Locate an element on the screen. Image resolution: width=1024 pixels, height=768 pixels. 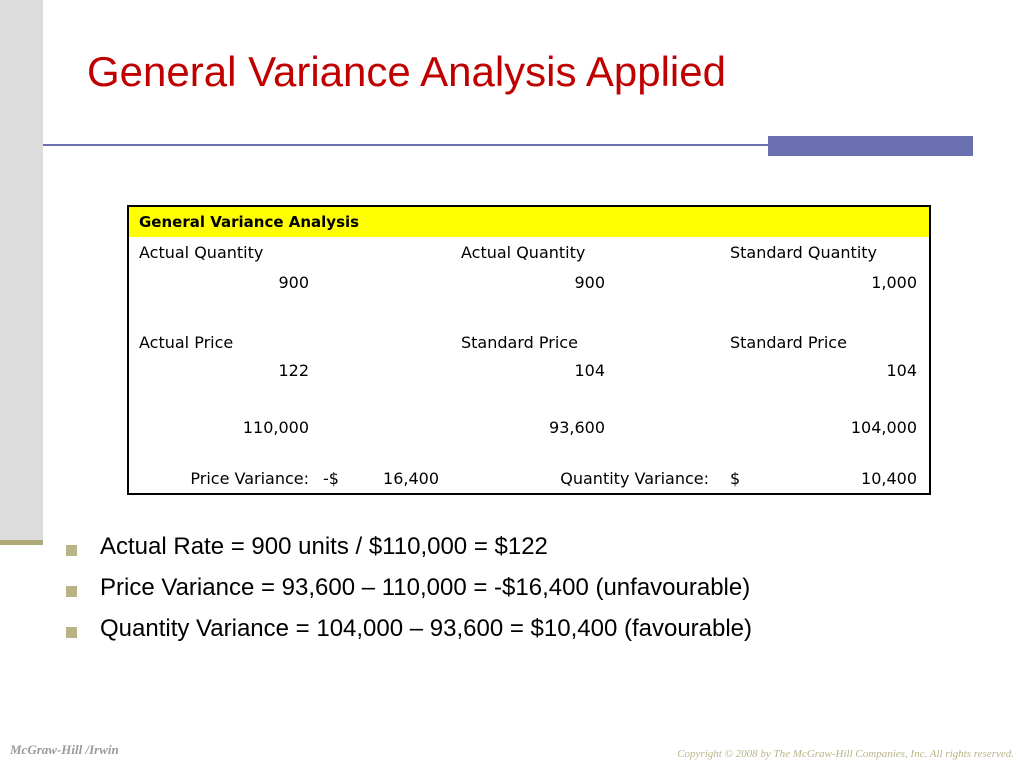
quantity-variance-value: 10,400 is located at coordinates (889, 478).